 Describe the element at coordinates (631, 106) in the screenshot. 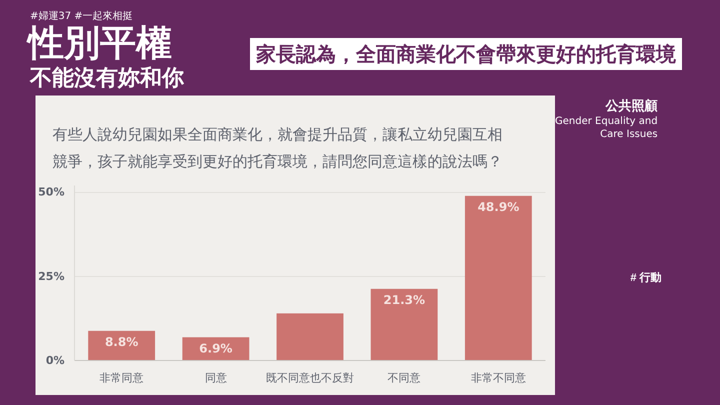

I see `text: 公共照顧` at that location.